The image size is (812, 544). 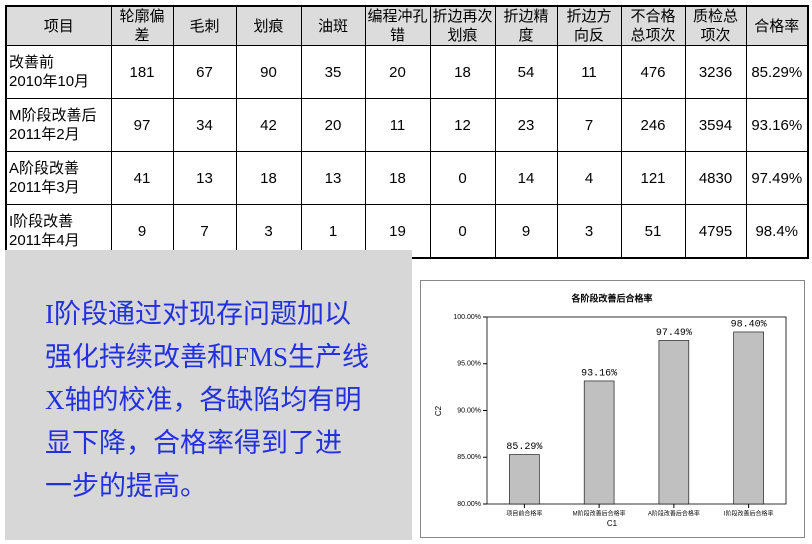 I want to click on table-cell: 93.16%, so click(x=777, y=125).